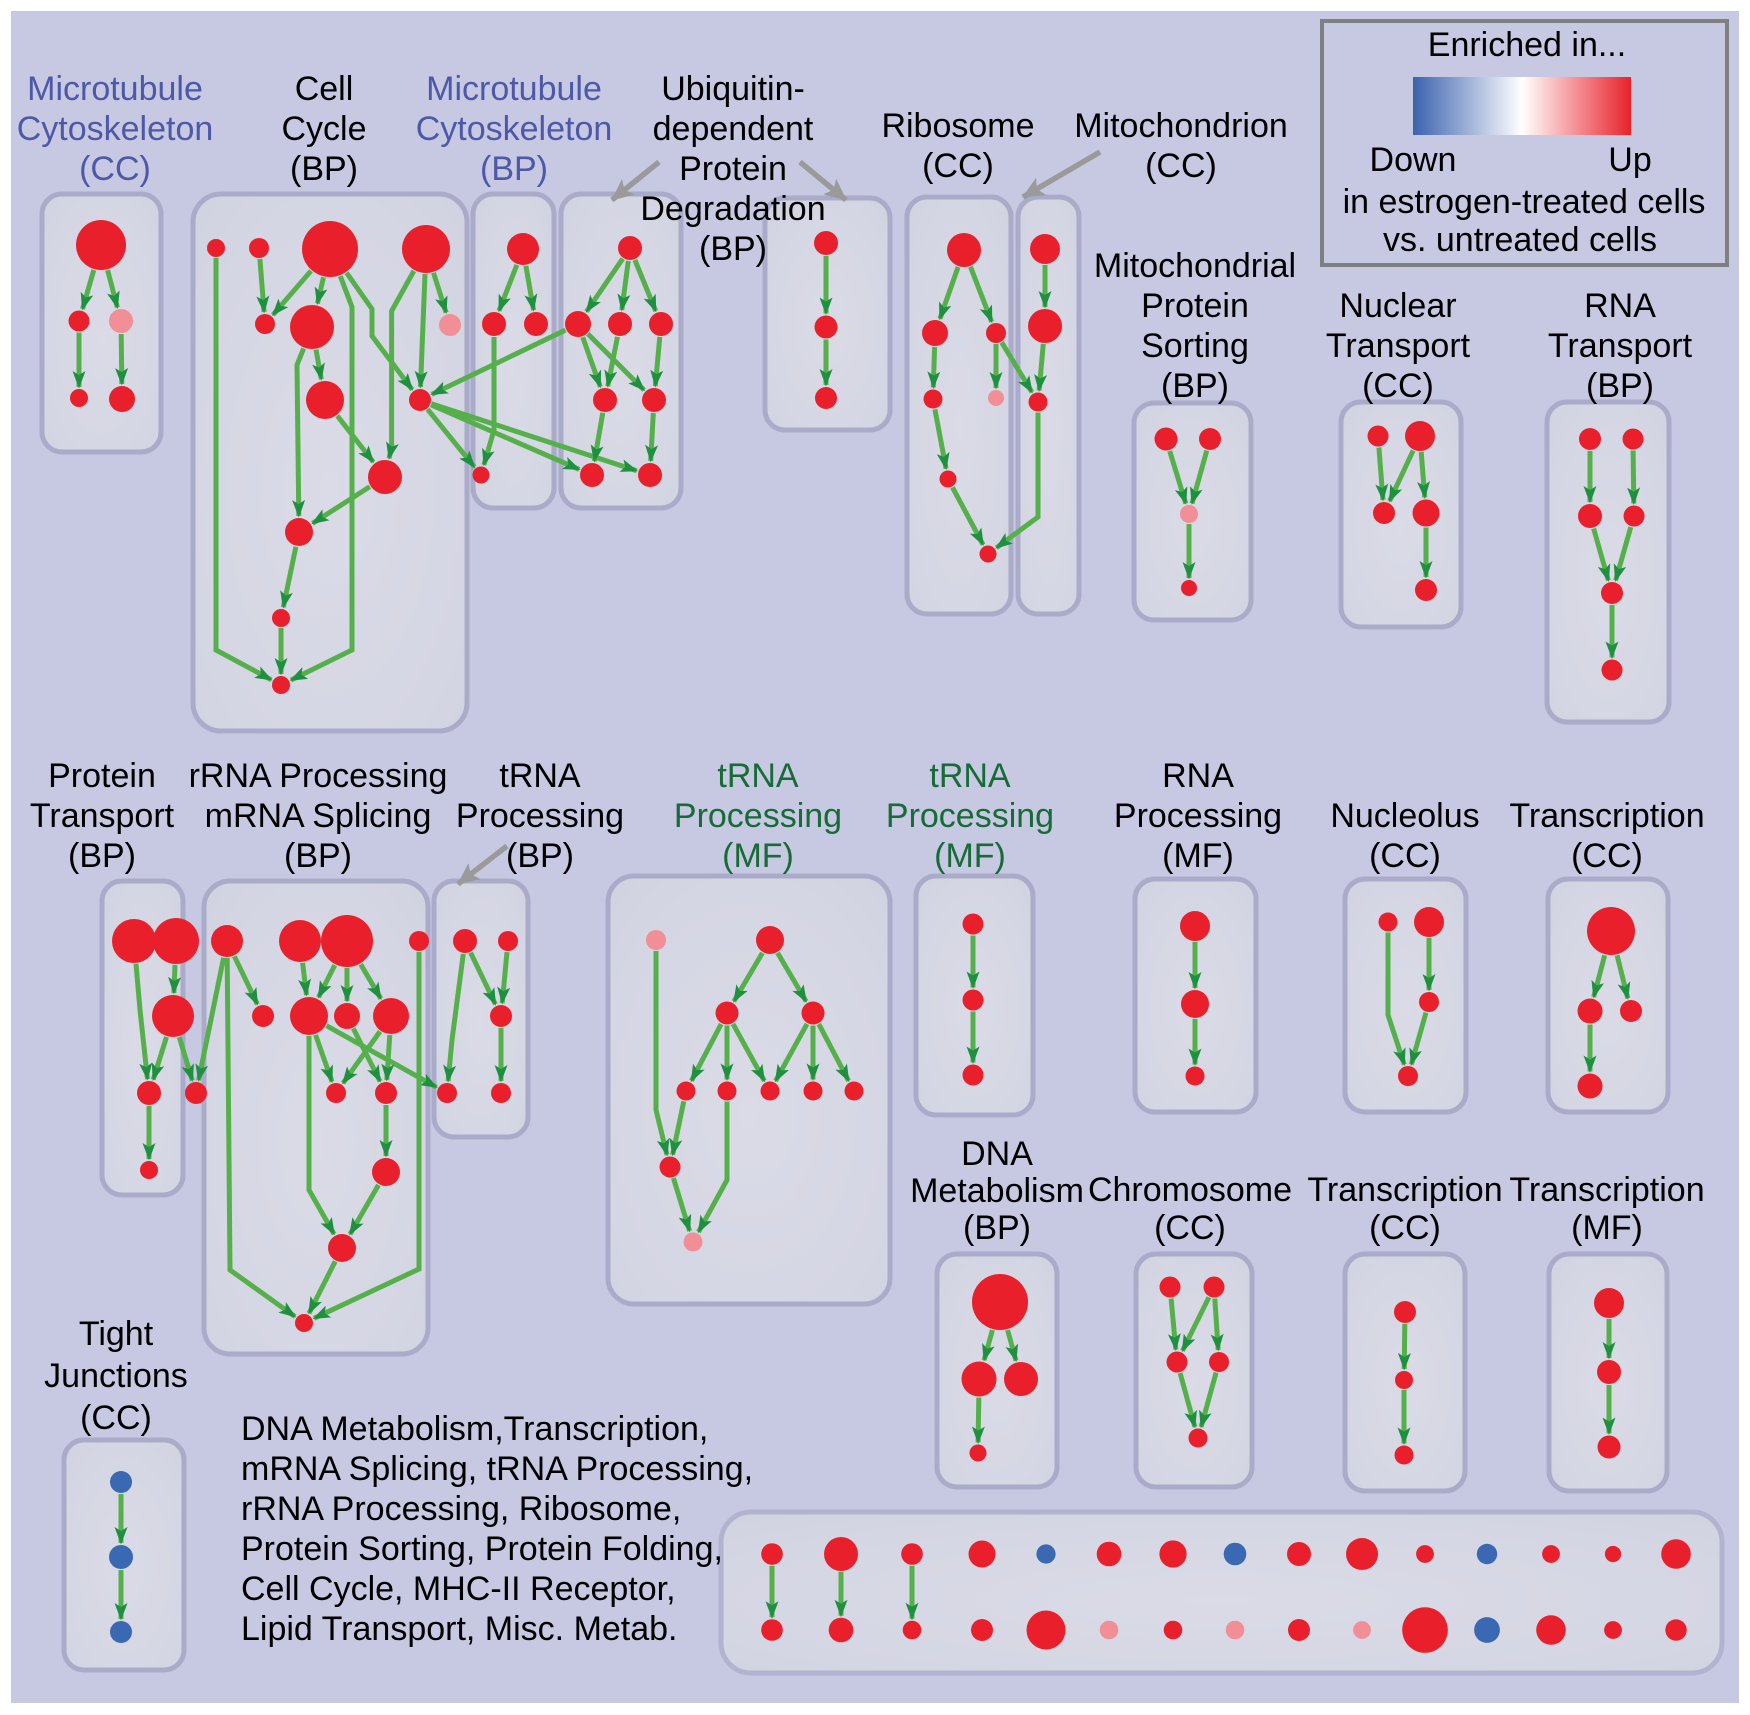  Describe the element at coordinates (1190, 1190) in the screenshot. I see `svg-text: Chromosome` at that location.